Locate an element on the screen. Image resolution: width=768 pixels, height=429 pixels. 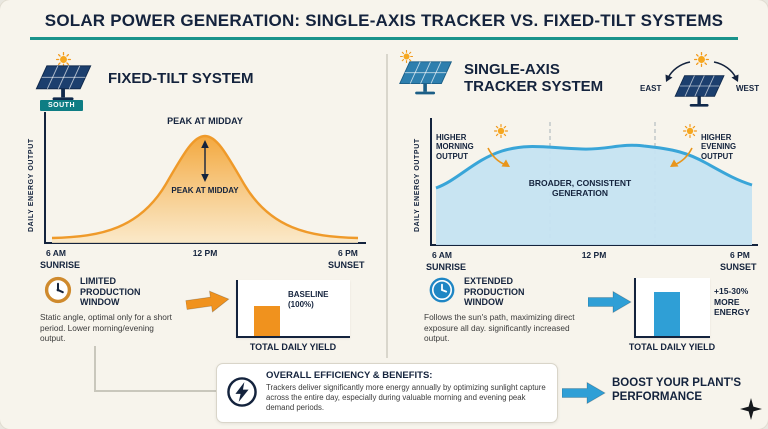
limited-window-title: LIMITED PRODUCTION WINDOW is located at coordinates (110, 292).